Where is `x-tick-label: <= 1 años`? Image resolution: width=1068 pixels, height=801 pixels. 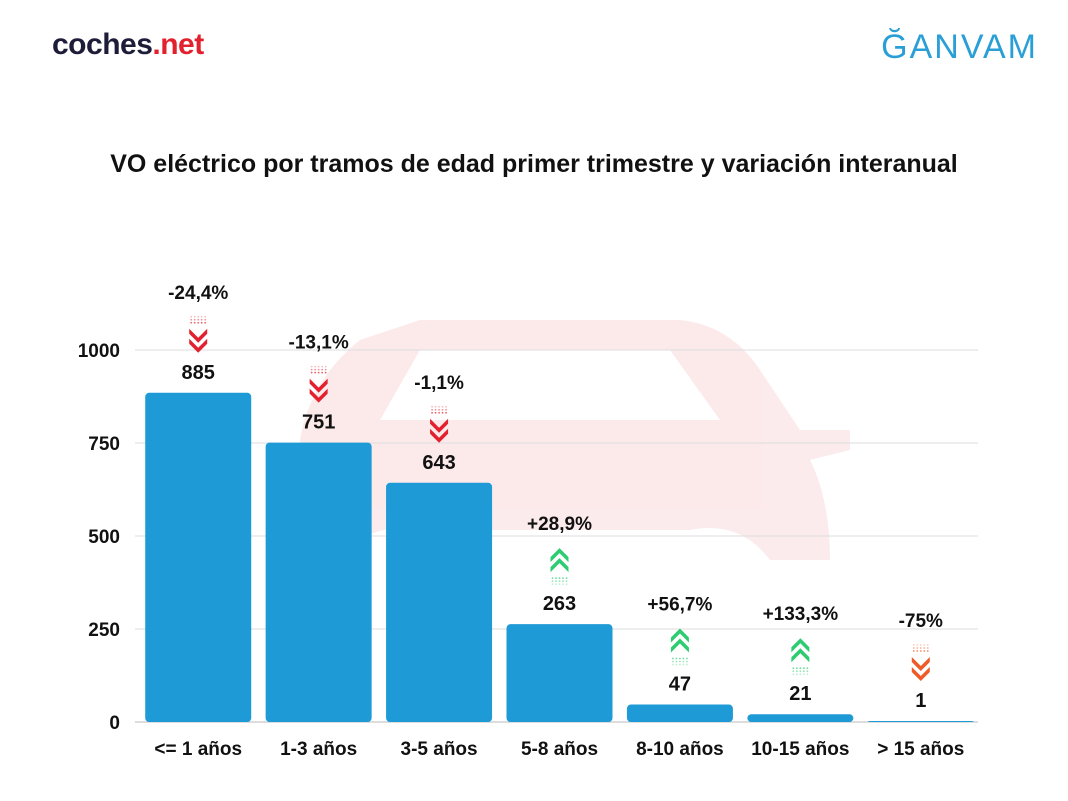
x-tick-label: <= 1 años is located at coordinates (198, 749).